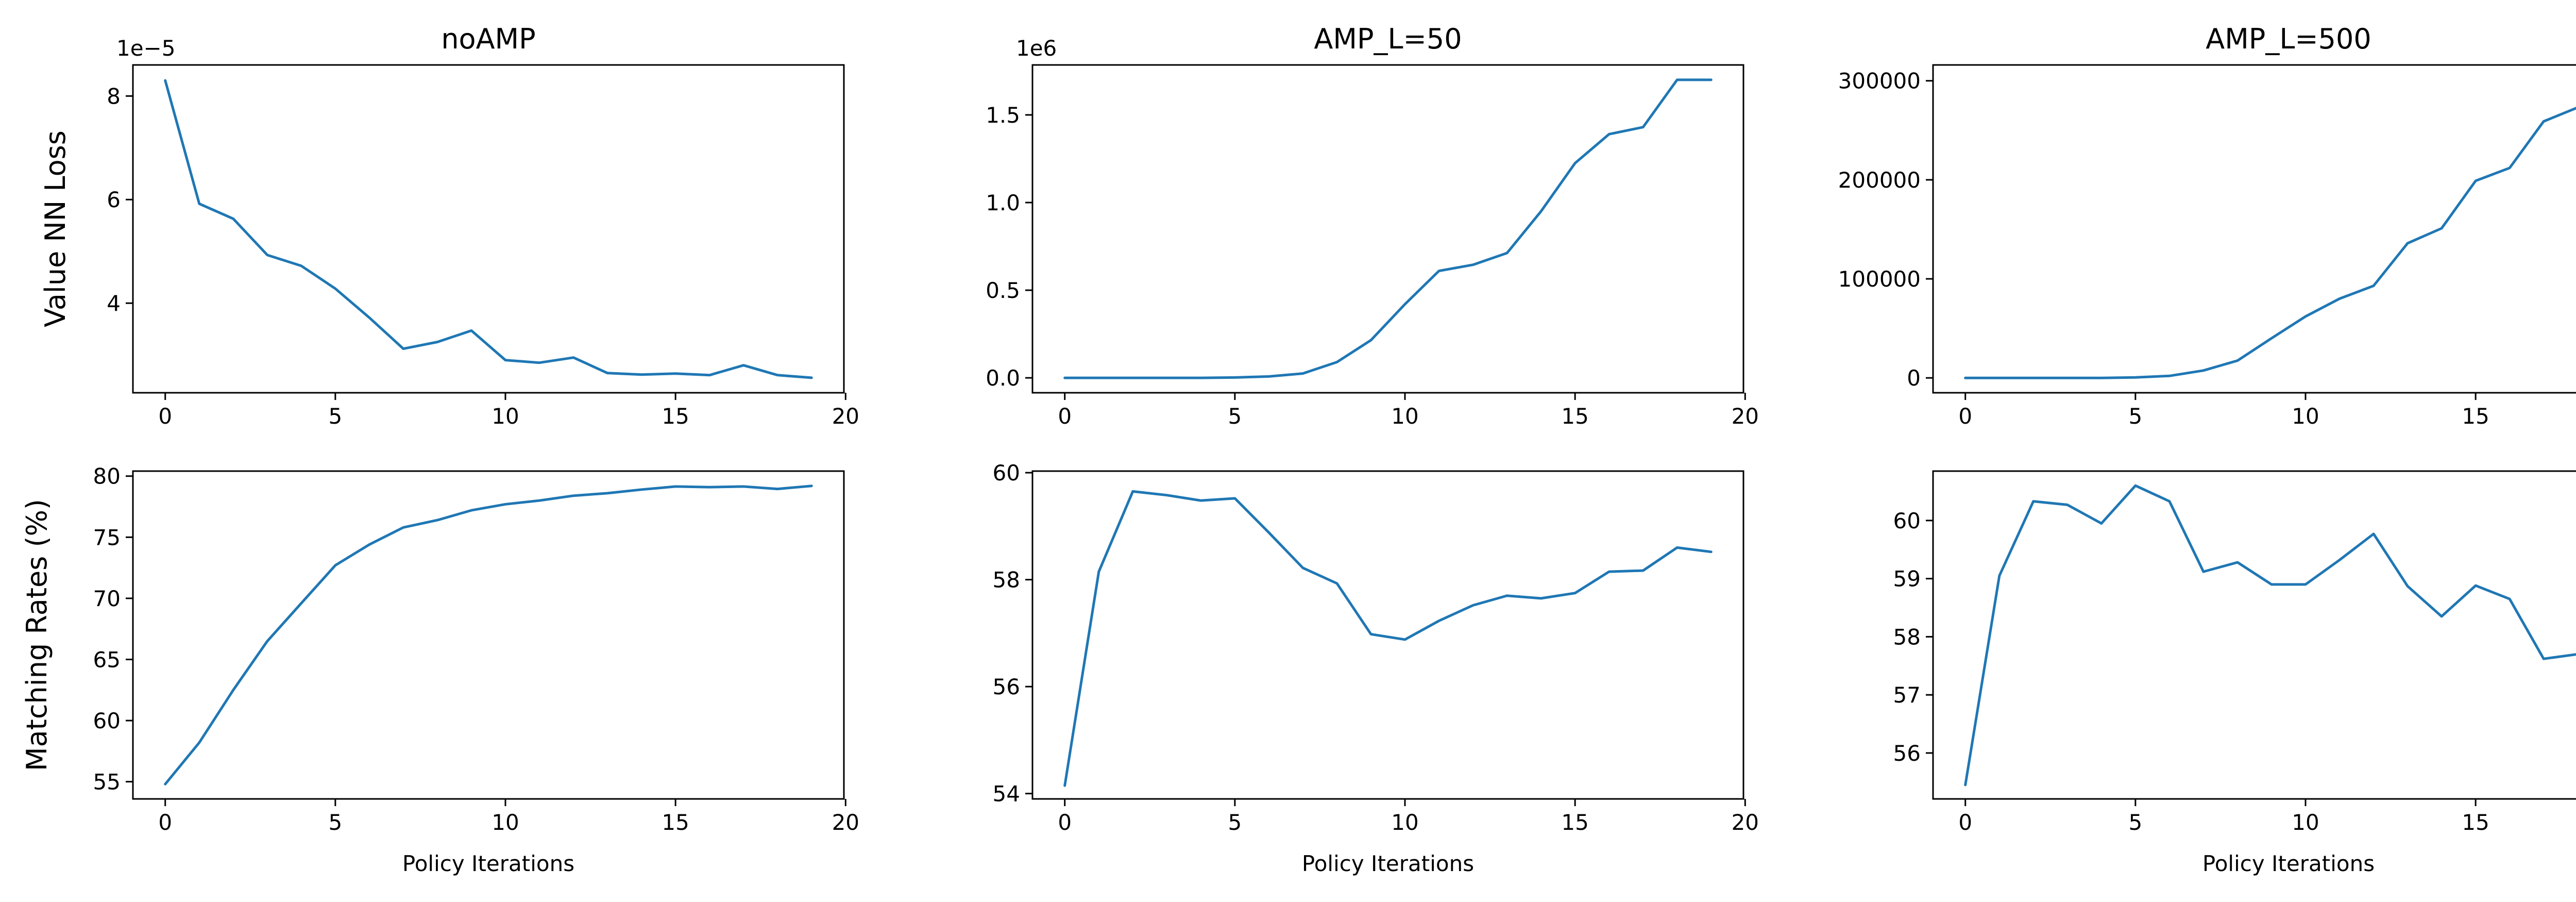 Image resolution: width=2576 pixels, height=902 pixels. Describe the element at coordinates (1003, 116) in the screenshot. I see `y-tick-label: 1.5` at that location.